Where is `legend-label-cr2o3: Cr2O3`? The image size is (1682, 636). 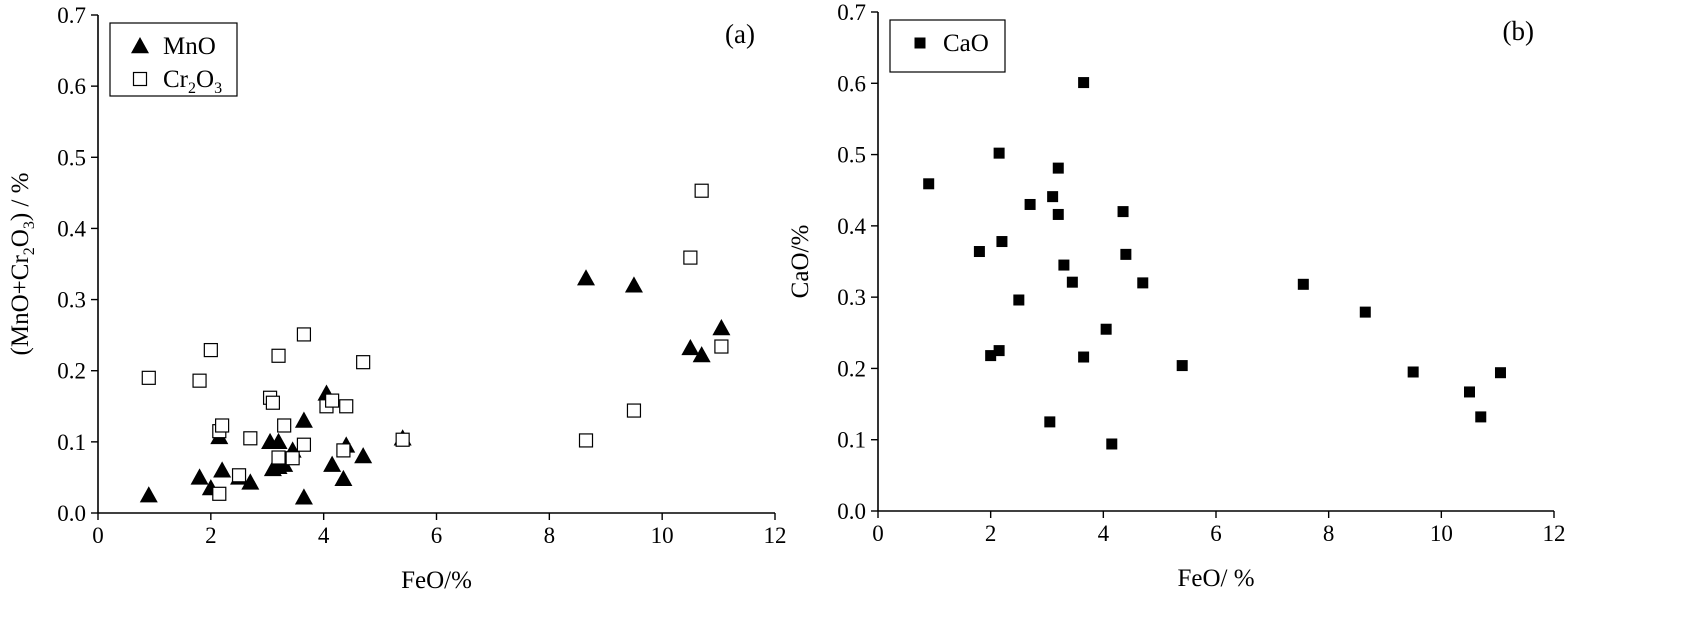 legend-label-cr2o3: Cr2O3 is located at coordinates (192, 81).